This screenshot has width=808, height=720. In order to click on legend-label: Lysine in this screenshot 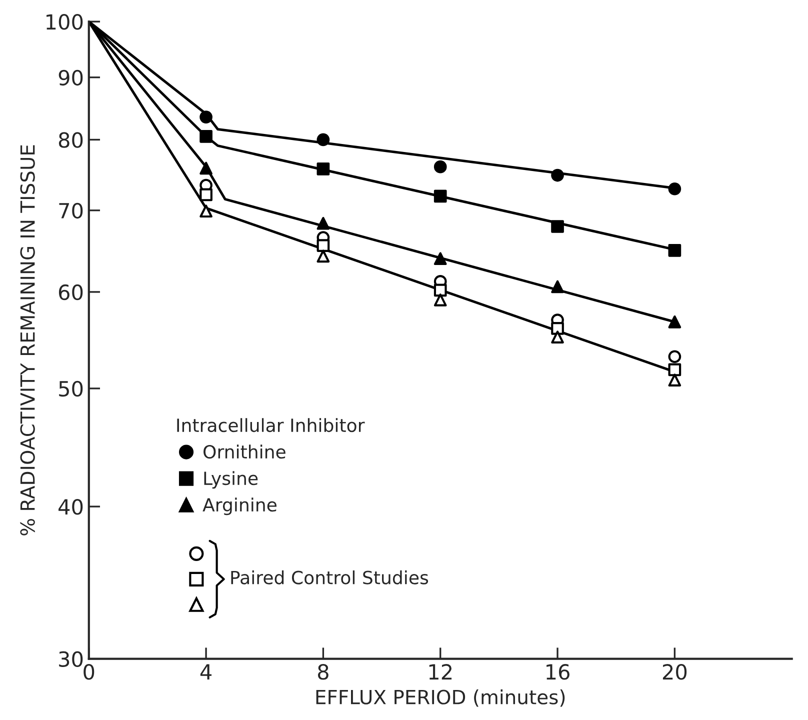, I will do `click(231, 480)`.